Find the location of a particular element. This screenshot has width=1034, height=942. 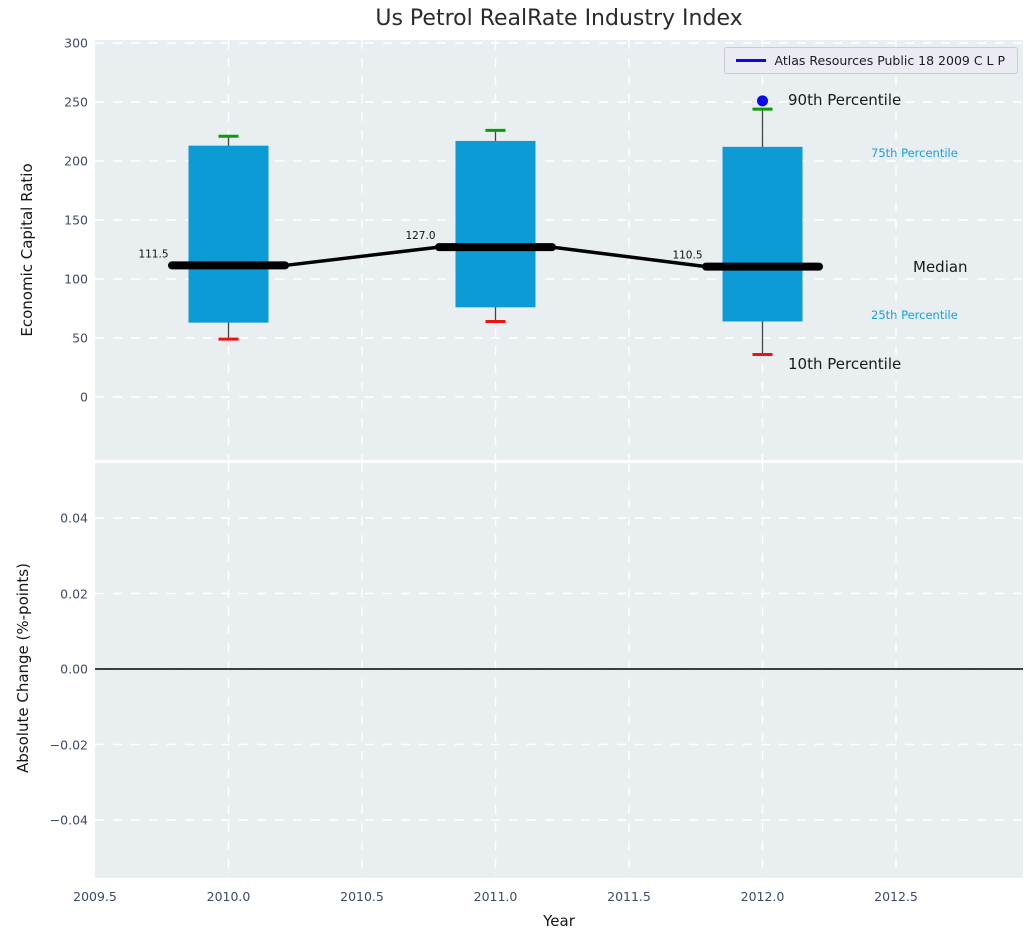

ytick-label-bottom-0-02: −0.02 is located at coordinates (68, 744).